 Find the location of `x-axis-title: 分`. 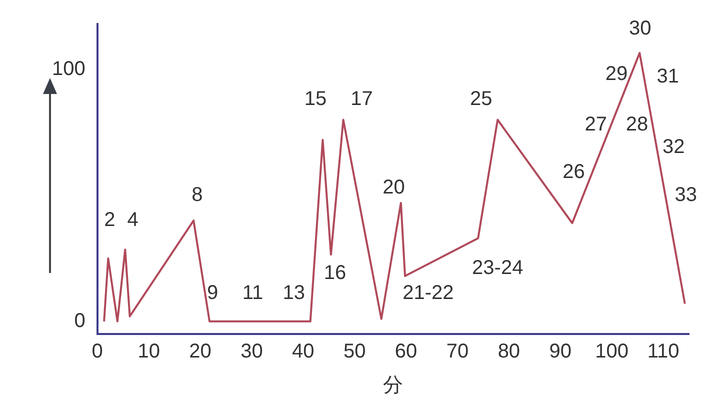

x-axis-title: 分 is located at coordinates (393, 385).